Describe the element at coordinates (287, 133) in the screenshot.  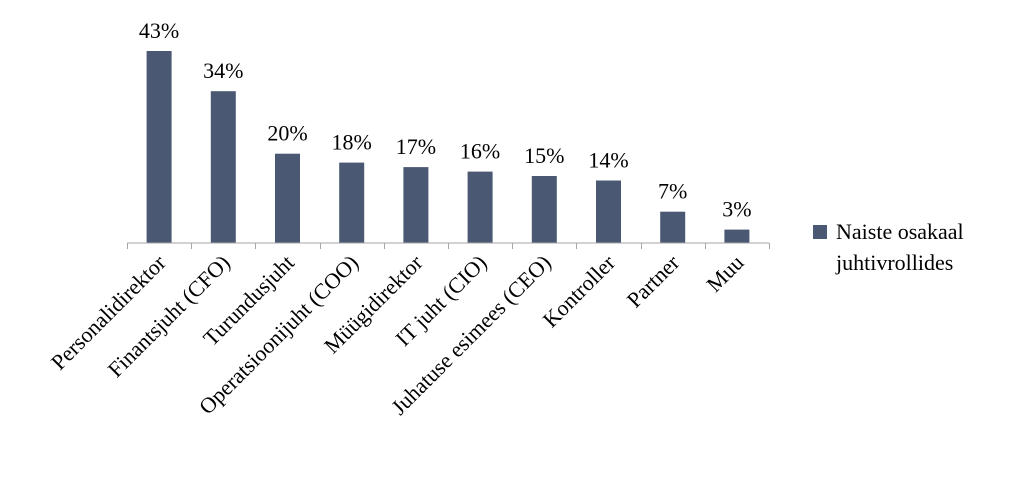
I see `data-label: 20%` at that location.